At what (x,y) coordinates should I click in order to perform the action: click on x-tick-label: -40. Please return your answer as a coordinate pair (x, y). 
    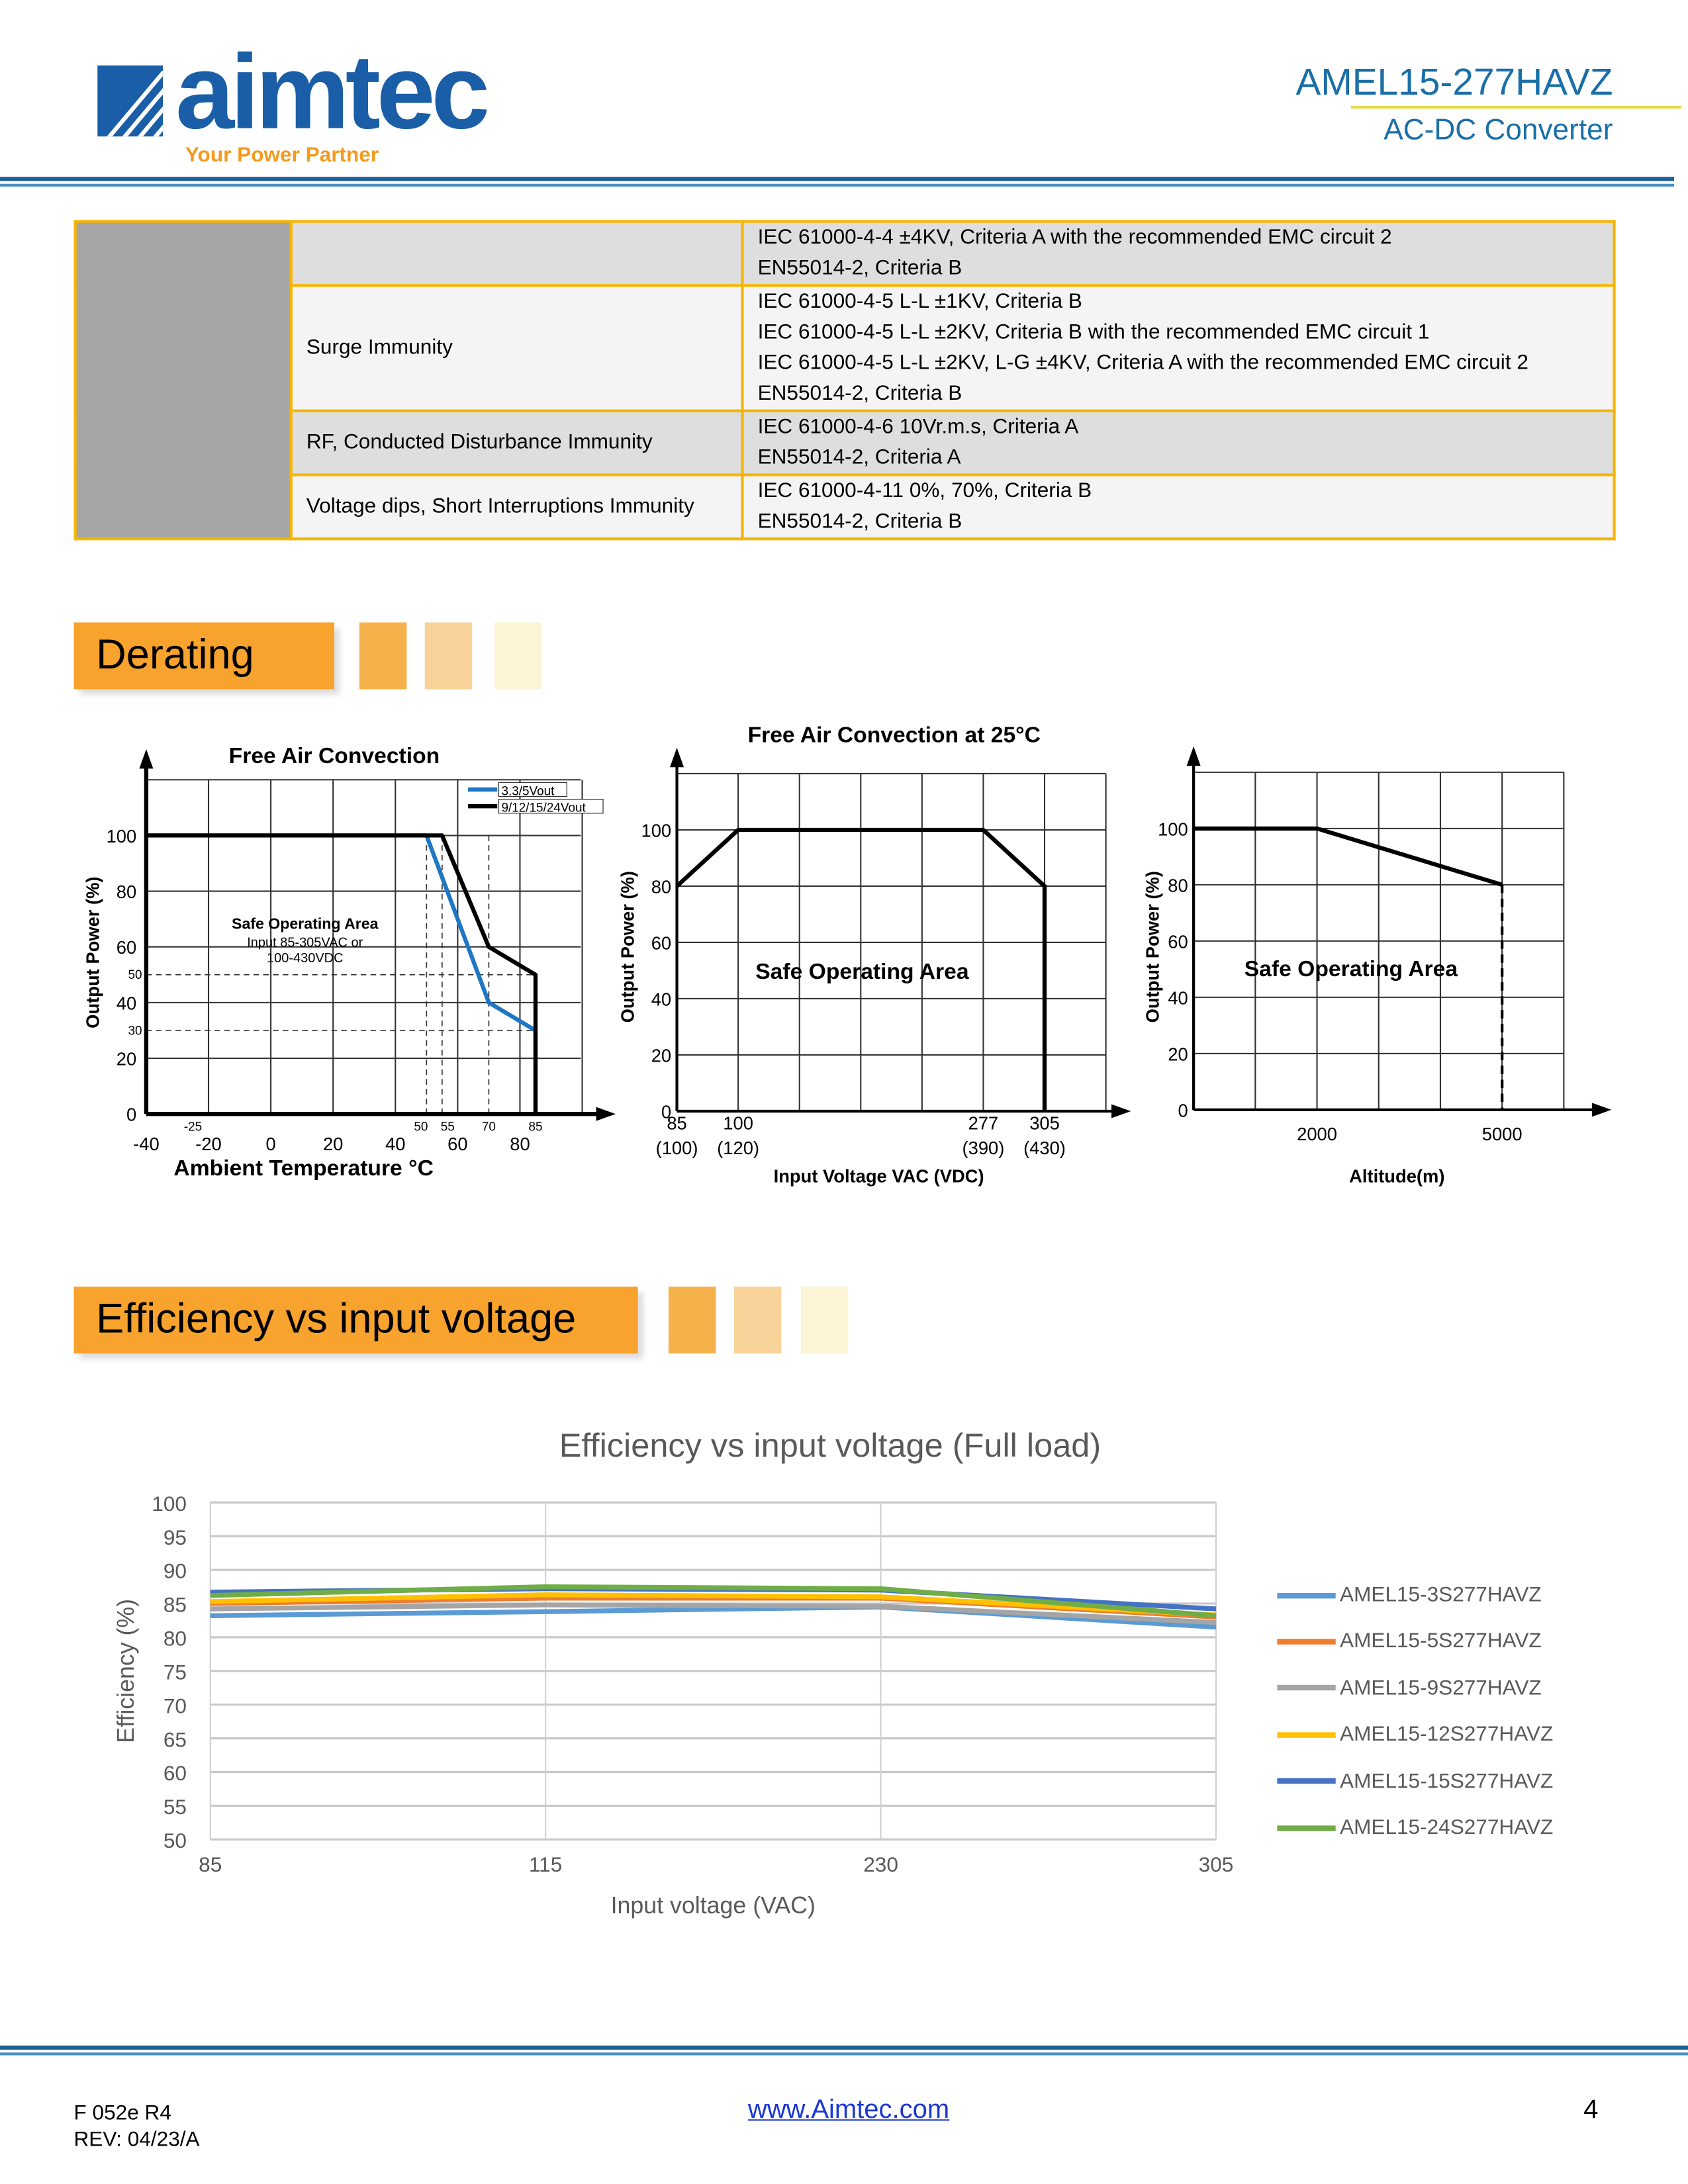
    Looking at the image, I should click on (146, 1144).